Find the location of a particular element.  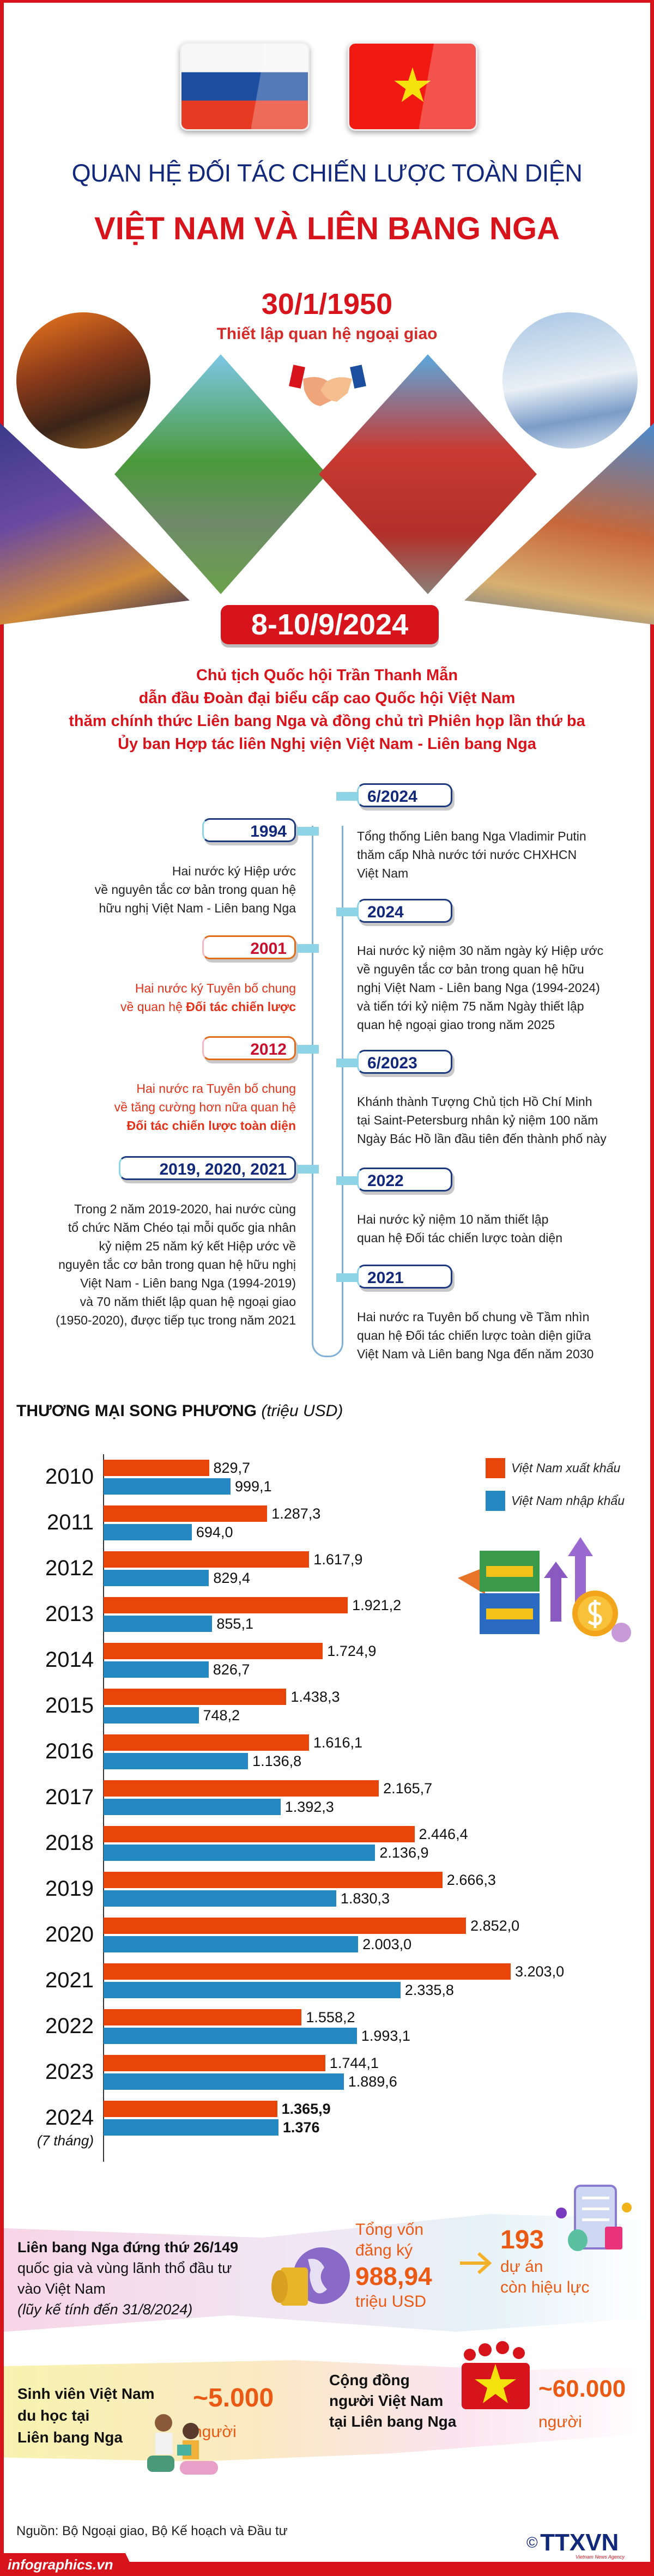

bar-value-text: 694,0 is located at coordinates (215, 1532).